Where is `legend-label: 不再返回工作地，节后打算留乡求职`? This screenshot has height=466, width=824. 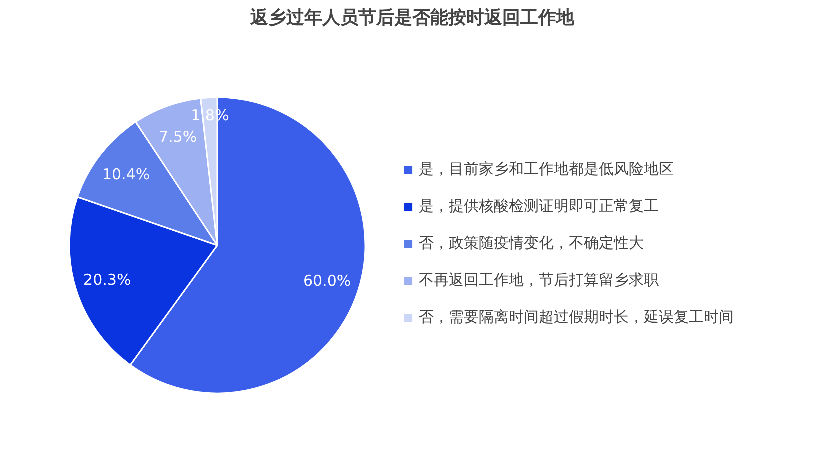
legend-label: 不再返回工作地，节后打算留乡求职 is located at coordinates (539, 280).